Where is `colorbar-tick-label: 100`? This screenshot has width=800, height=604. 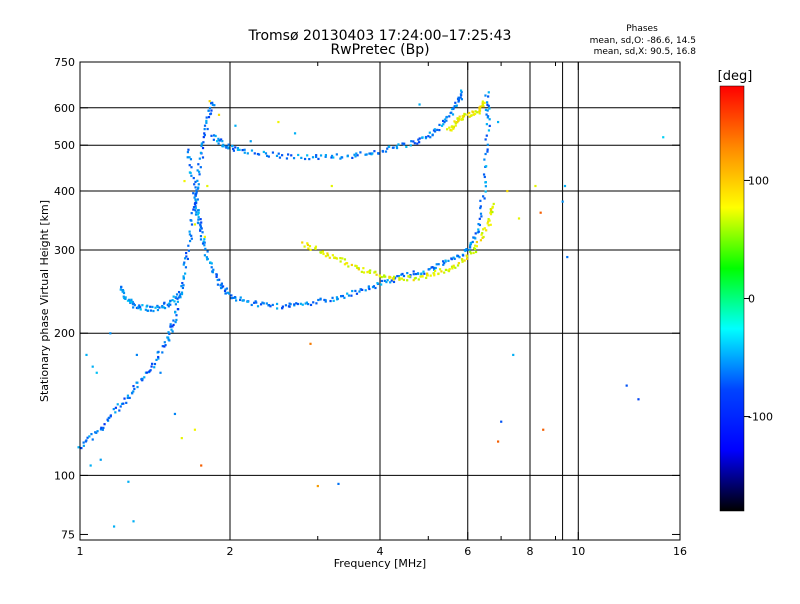
colorbar-tick-label: 100 is located at coordinates (758, 180).